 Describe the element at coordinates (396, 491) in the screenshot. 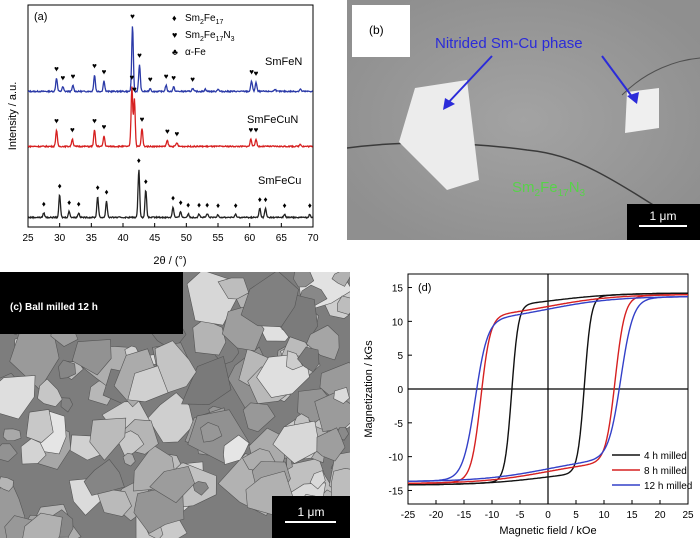

I see `hysteresis-y-tick-label: -15` at that location.